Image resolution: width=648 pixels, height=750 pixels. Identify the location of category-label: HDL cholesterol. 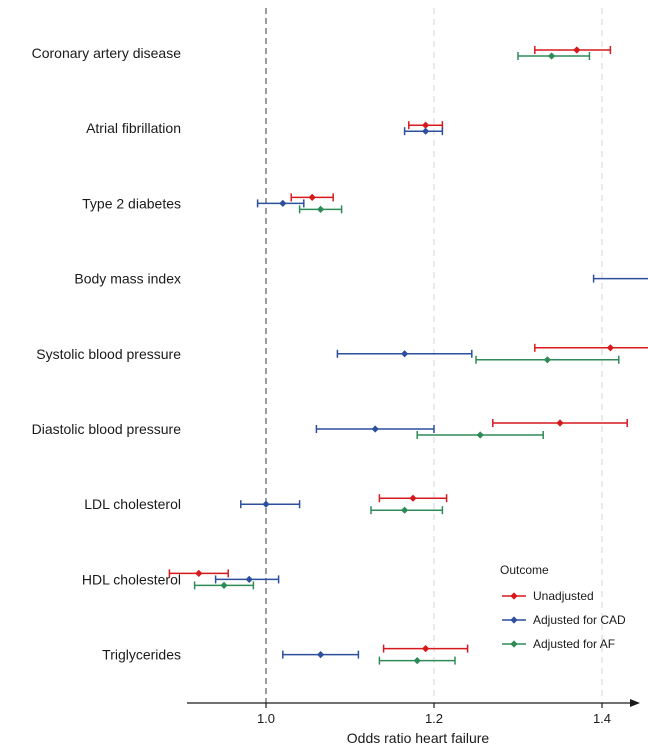
(131, 579).